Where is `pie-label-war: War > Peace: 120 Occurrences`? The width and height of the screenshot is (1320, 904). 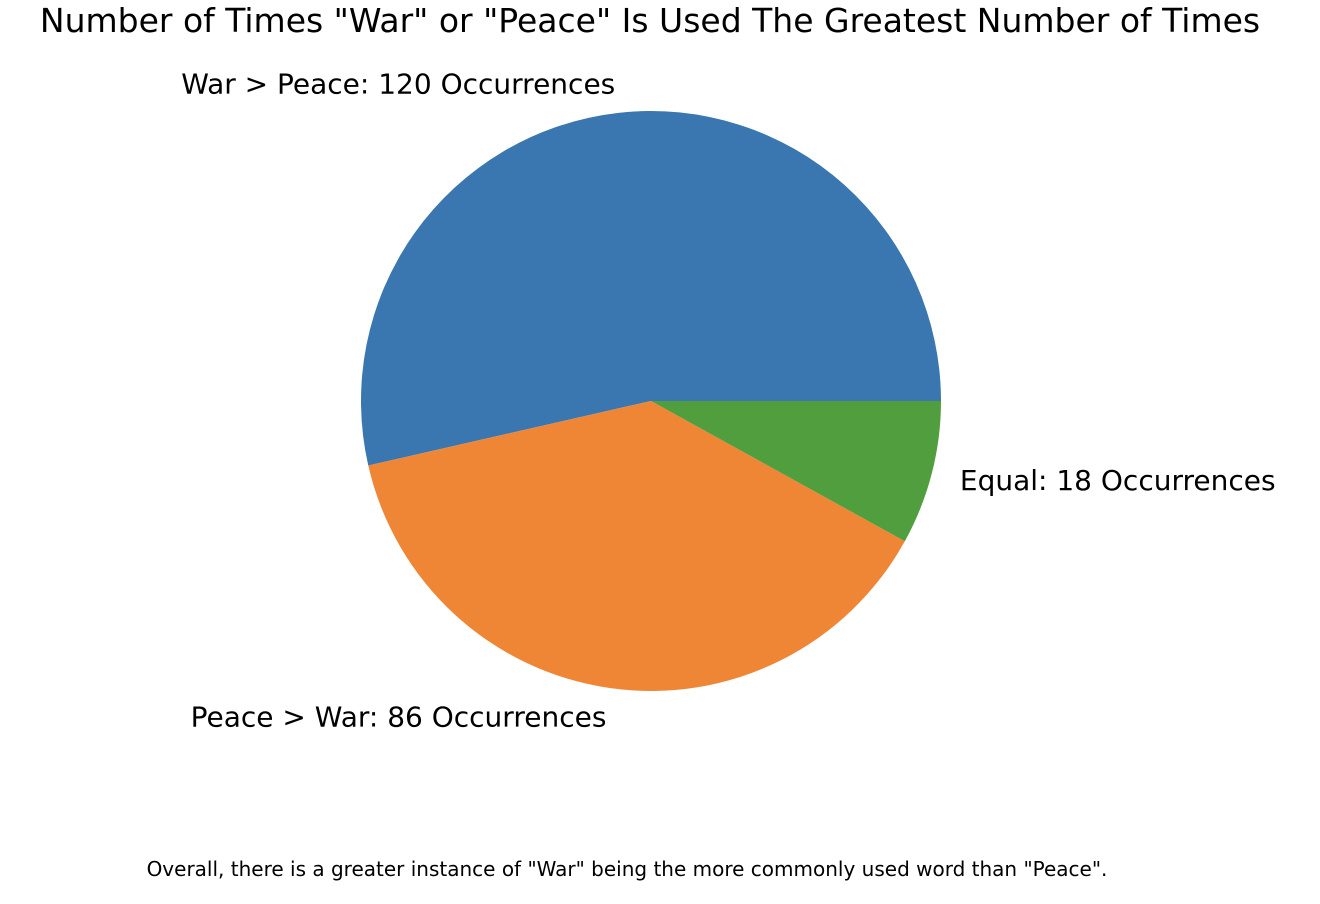
pie-label-war: War > Peace: 120 Occurrences is located at coordinates (398, 84).